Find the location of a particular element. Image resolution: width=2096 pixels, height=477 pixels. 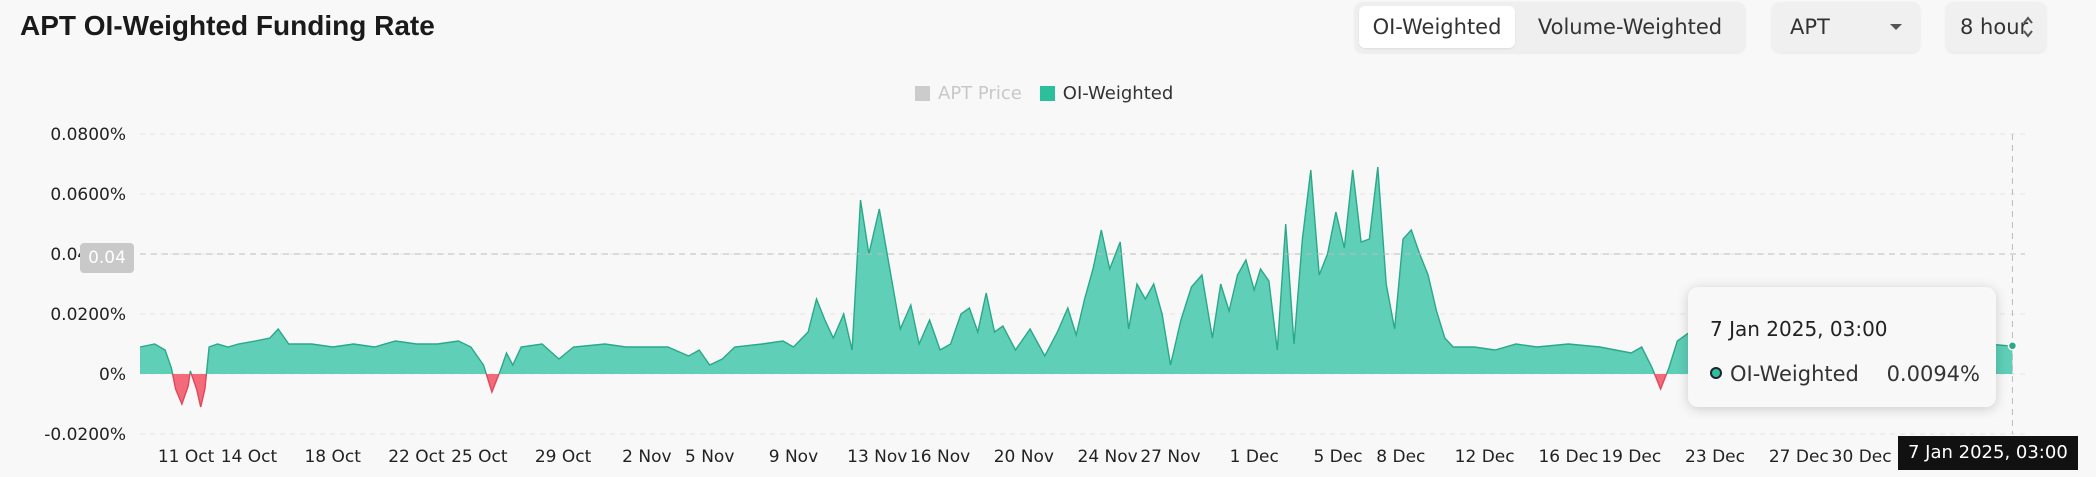

interval-select: 8 hour is located at coordinates (1996, 27).